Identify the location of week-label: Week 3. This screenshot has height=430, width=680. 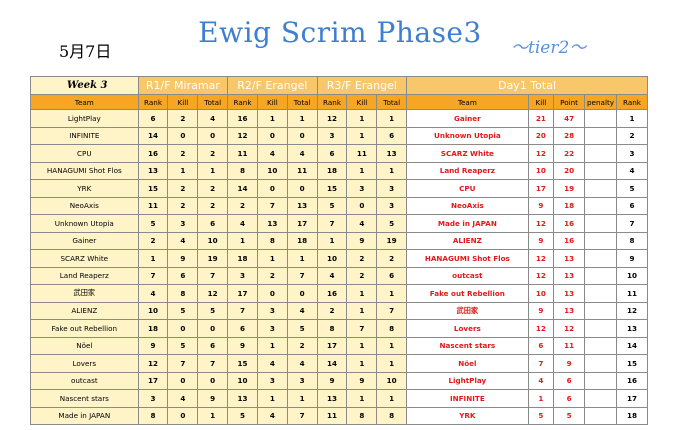
(84, 85).